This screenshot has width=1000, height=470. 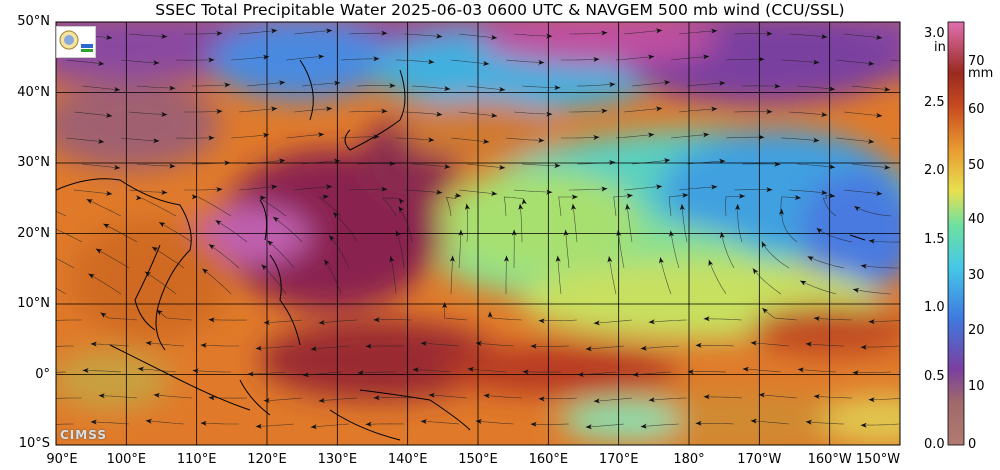 What do you see at coordinates (33, 233) in the screenshot?
I see `latitude-label: 20°N` at bounding box center [33, 233].